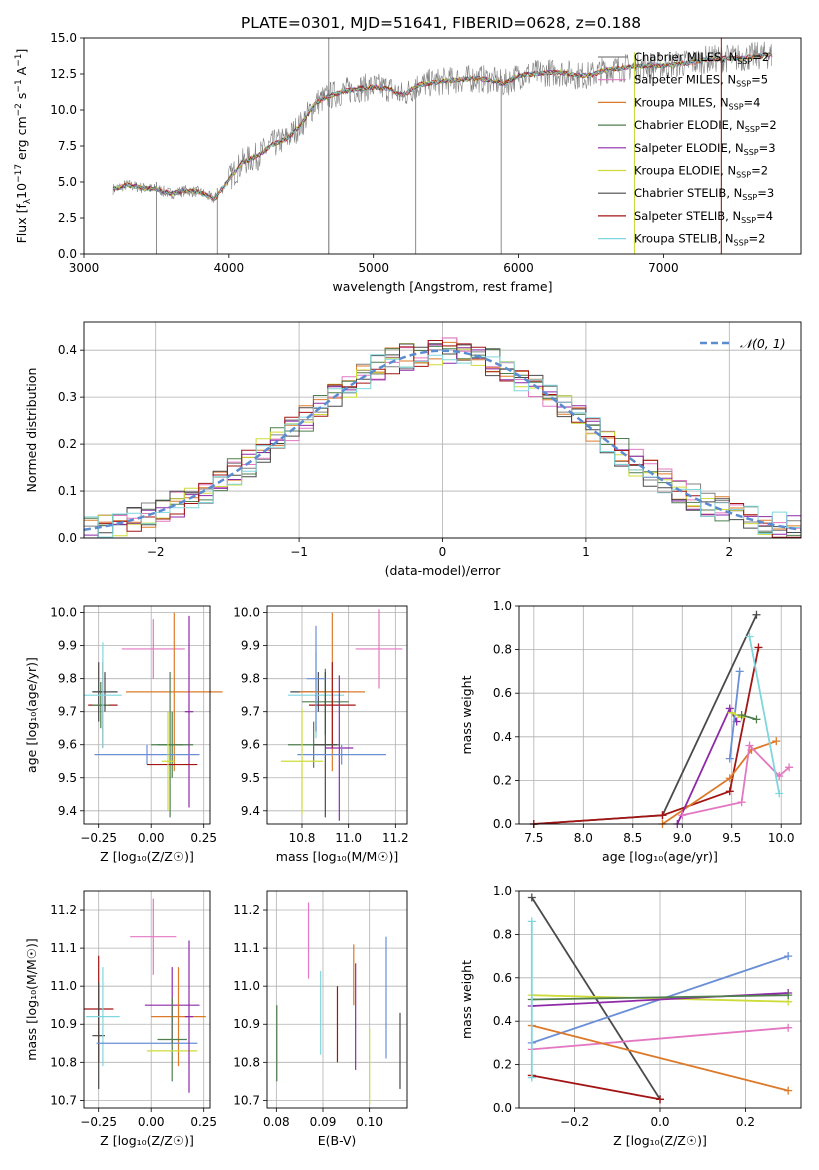  I want to click on x-tick-label: 3000, so click(84, 268).